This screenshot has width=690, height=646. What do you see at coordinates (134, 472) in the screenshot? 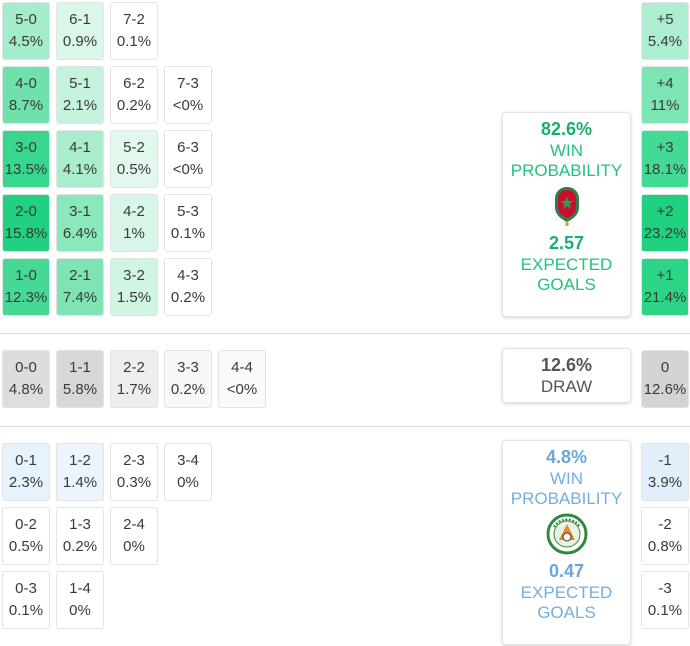
I see `score-cell-loss: 2-3 0.3%` at bounding box center [134, 472].